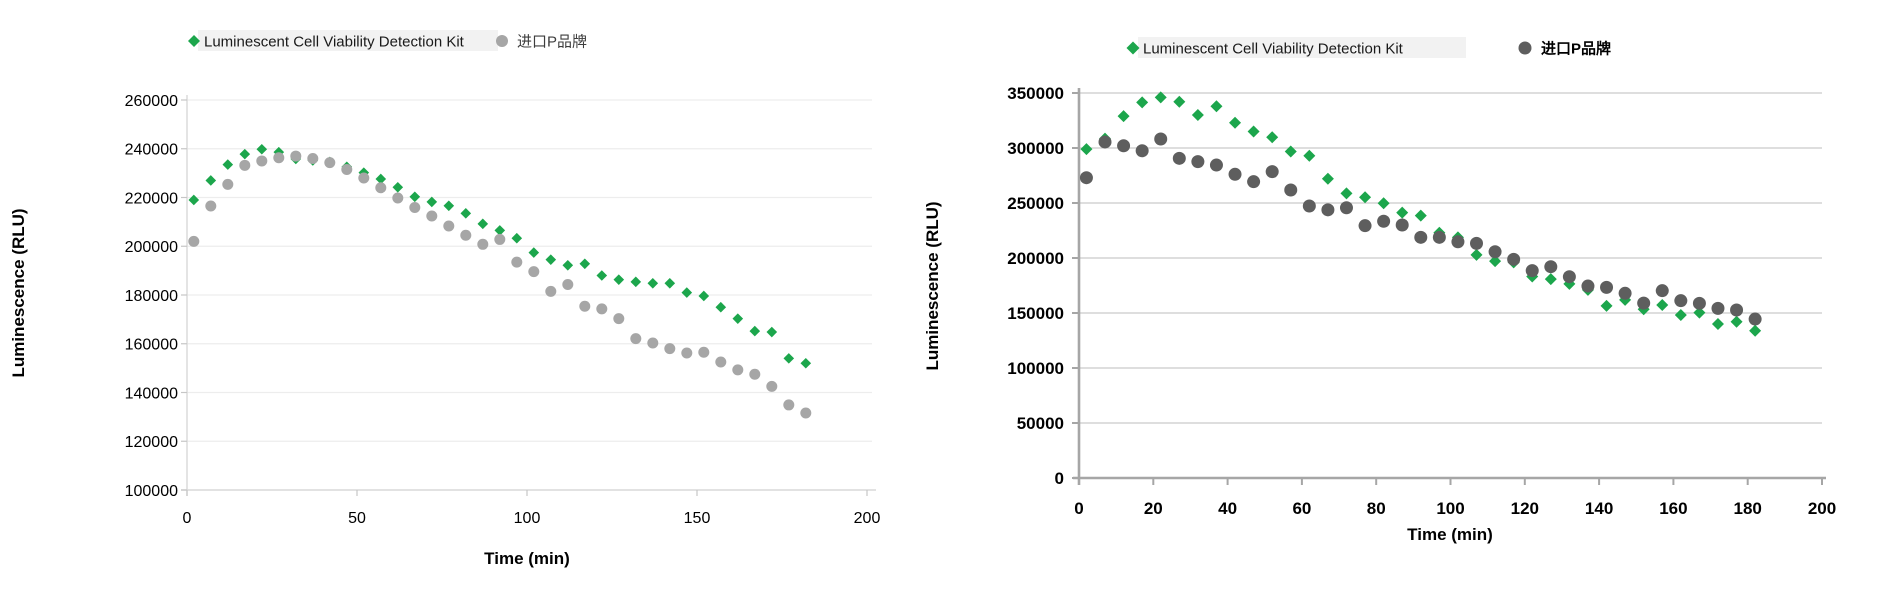 The width and height of the screenshot is (1887, 611). I want to click on legend-label-highlight, so click(348, 40).